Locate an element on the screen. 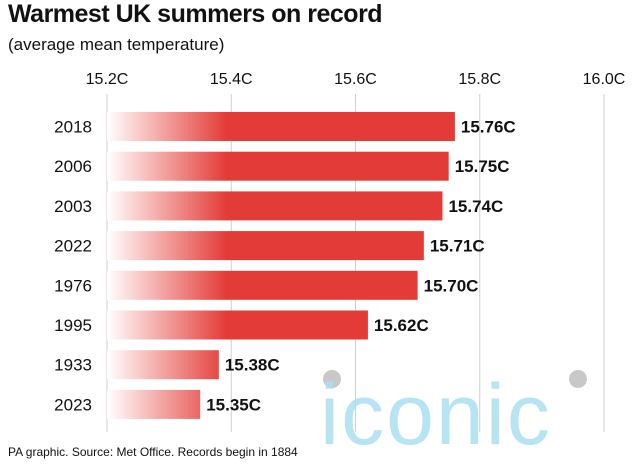  value-label: 15.74C is located at coordinates (475, 206).